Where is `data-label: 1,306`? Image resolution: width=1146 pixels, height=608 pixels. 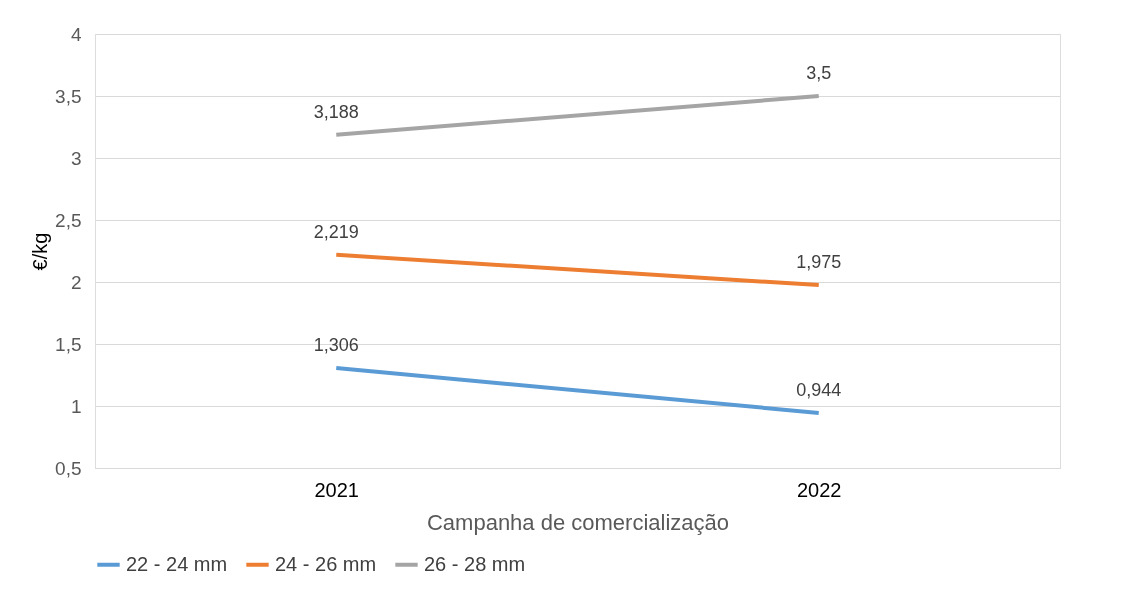
data-label: 1,306 is located at coordinates (336, 345).